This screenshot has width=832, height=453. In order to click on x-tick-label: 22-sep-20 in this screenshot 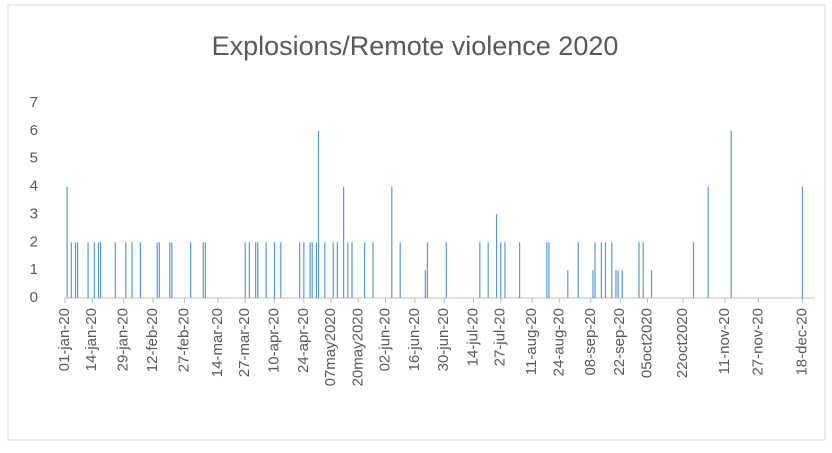, I will do `click(619, 342)`.